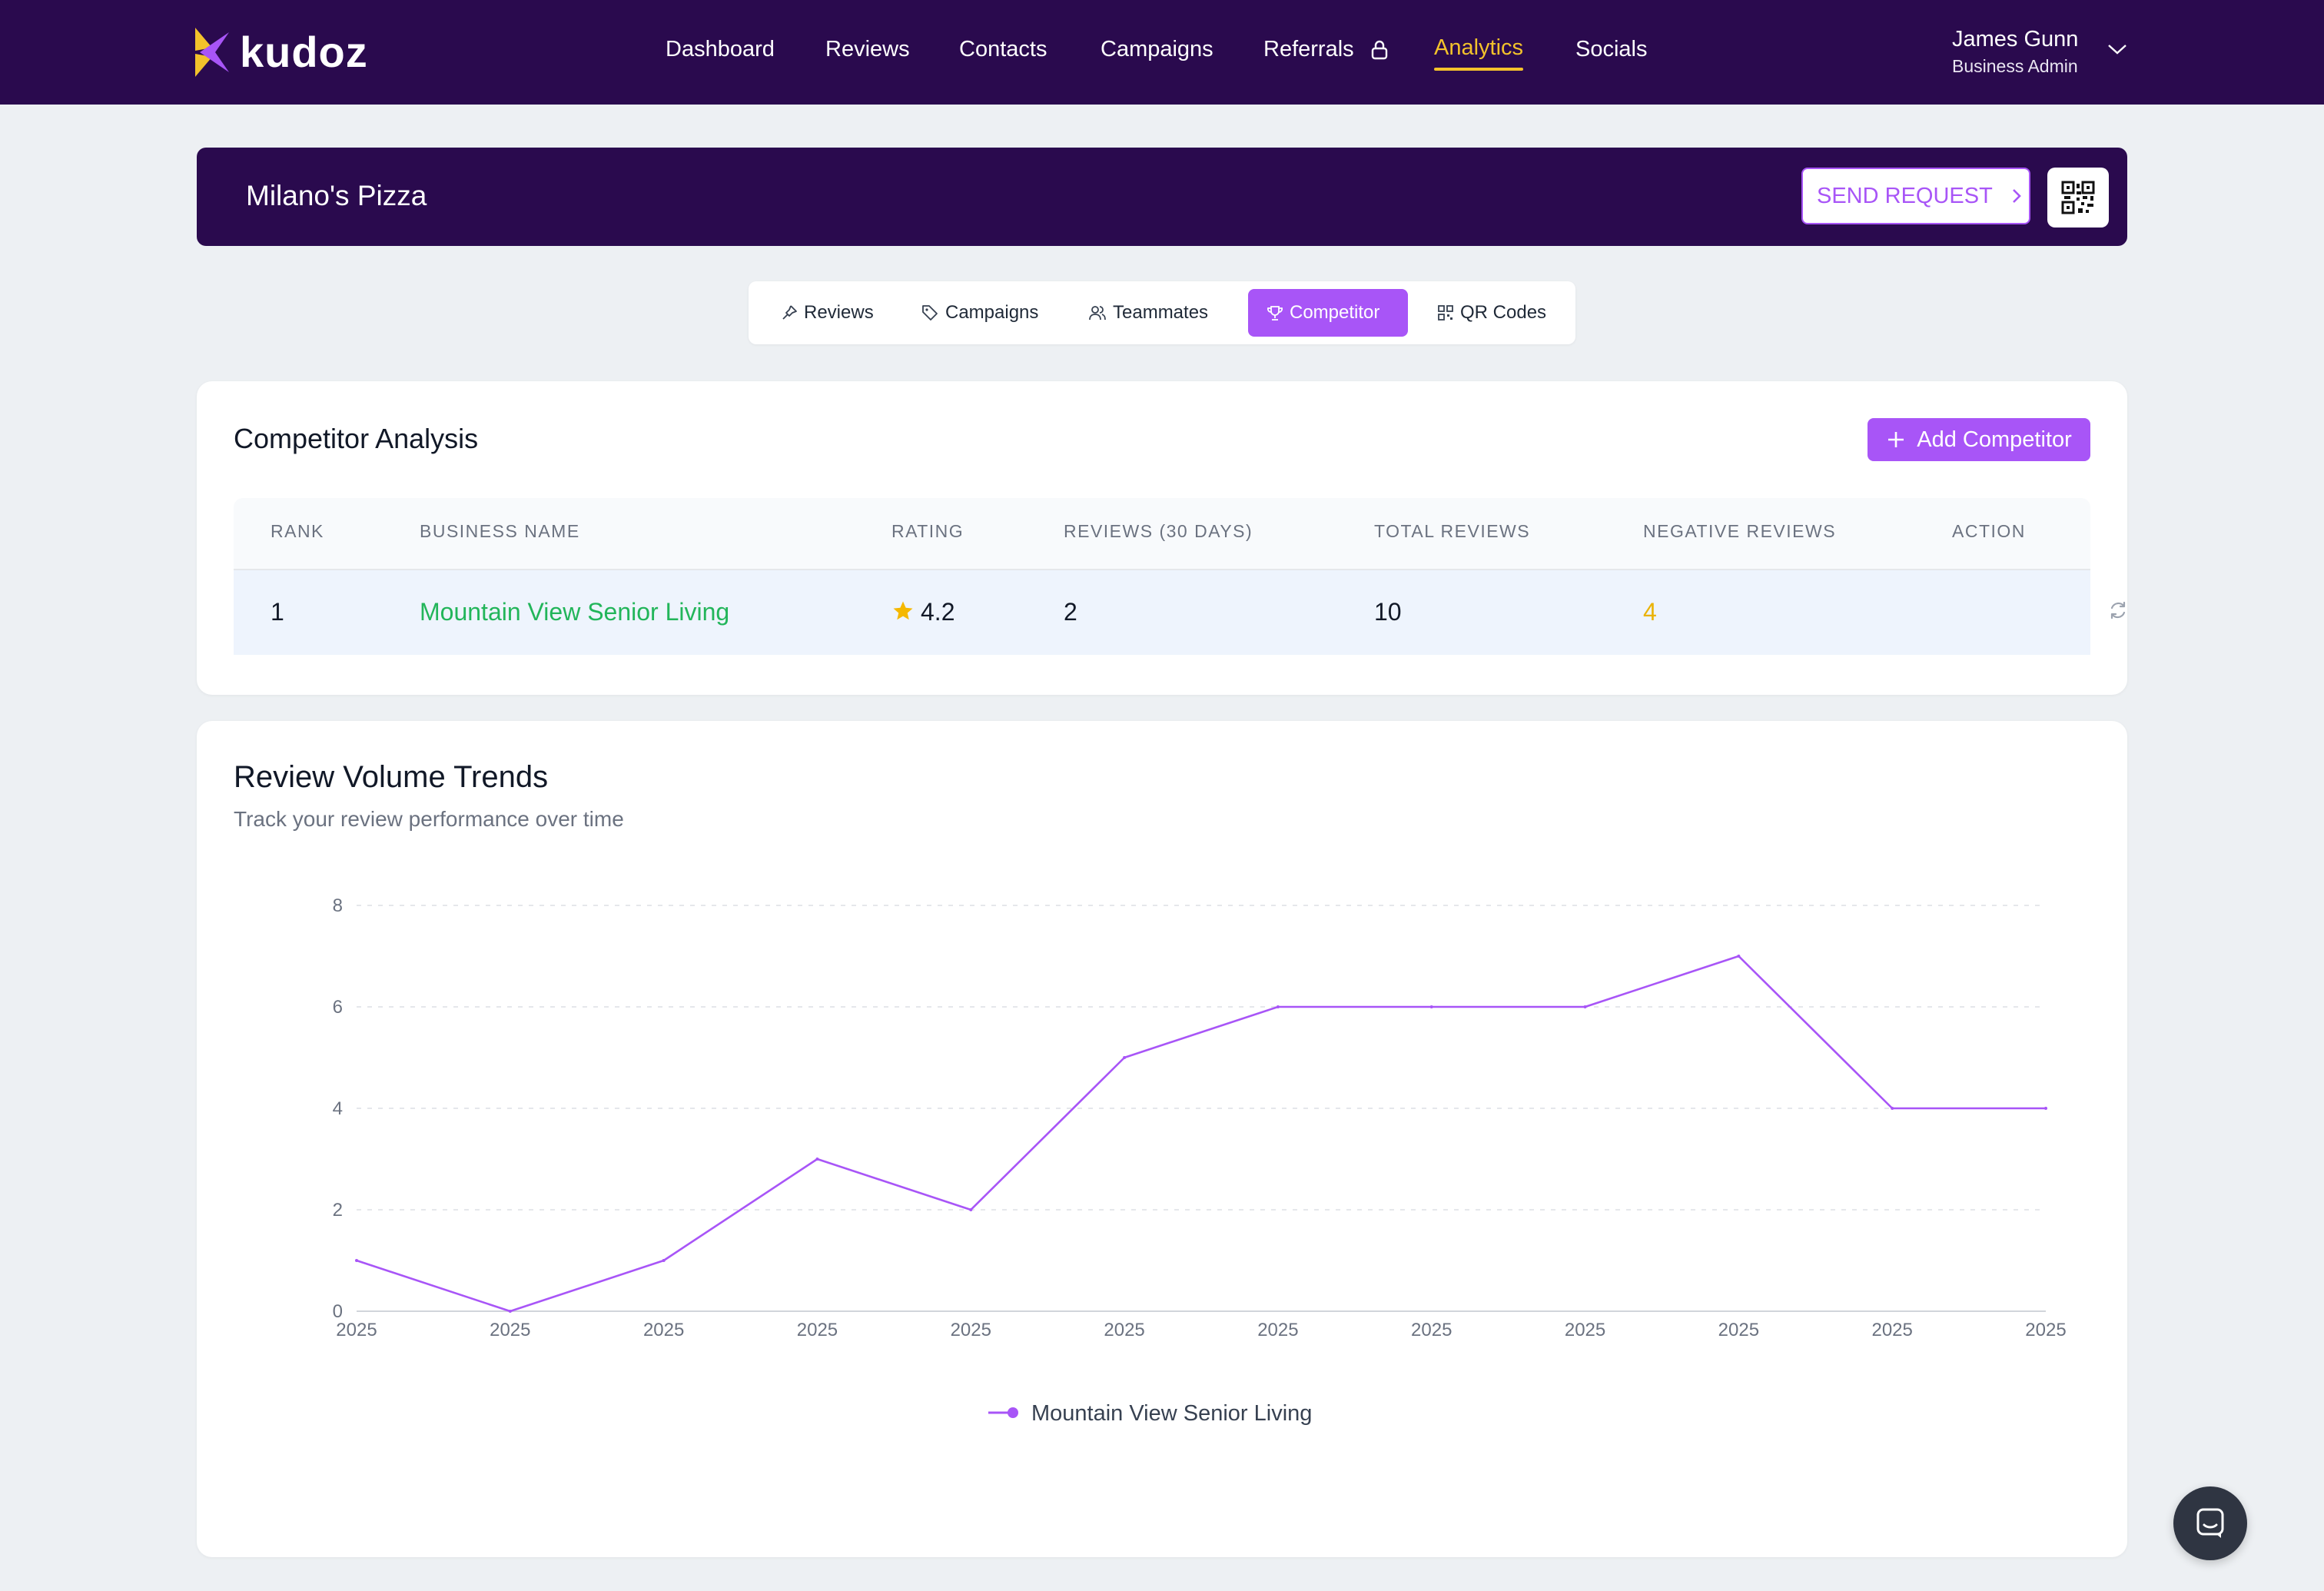 This screenshot has width=2324, height=1591. I want to click on trends-subtitle: Track your review performance over time, so click(429, 819).